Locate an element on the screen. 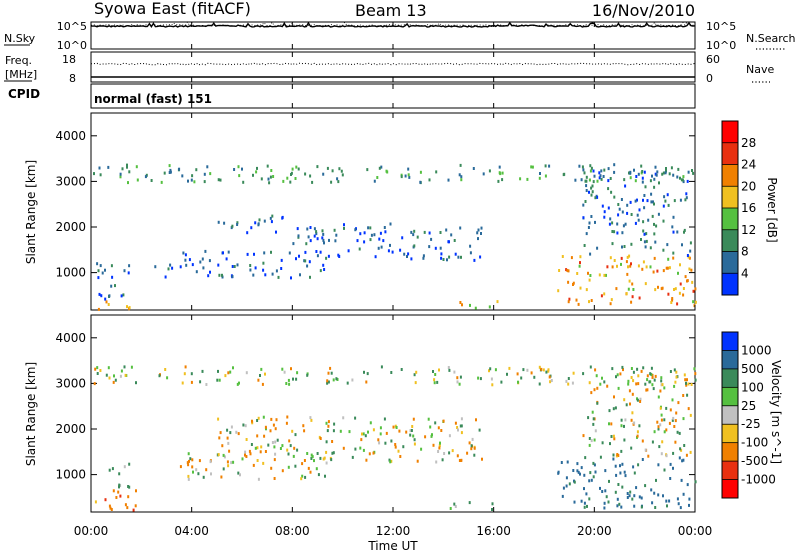  date-title: 16/Nov/2010 is located at coordinates (643, 10).